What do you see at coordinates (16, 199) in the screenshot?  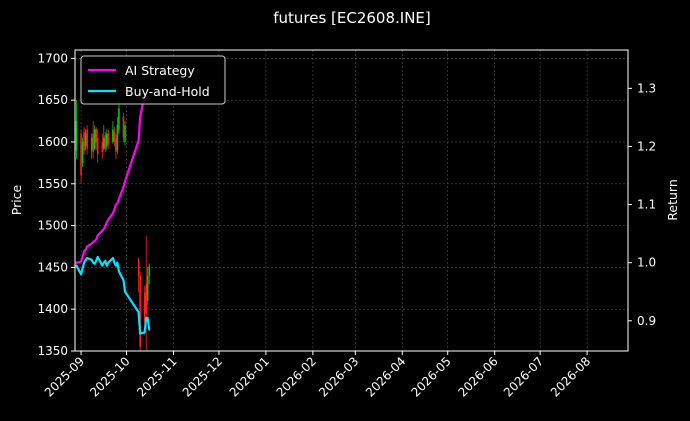 I see `y-axis-title: Price` at bounding box center [16, 199].